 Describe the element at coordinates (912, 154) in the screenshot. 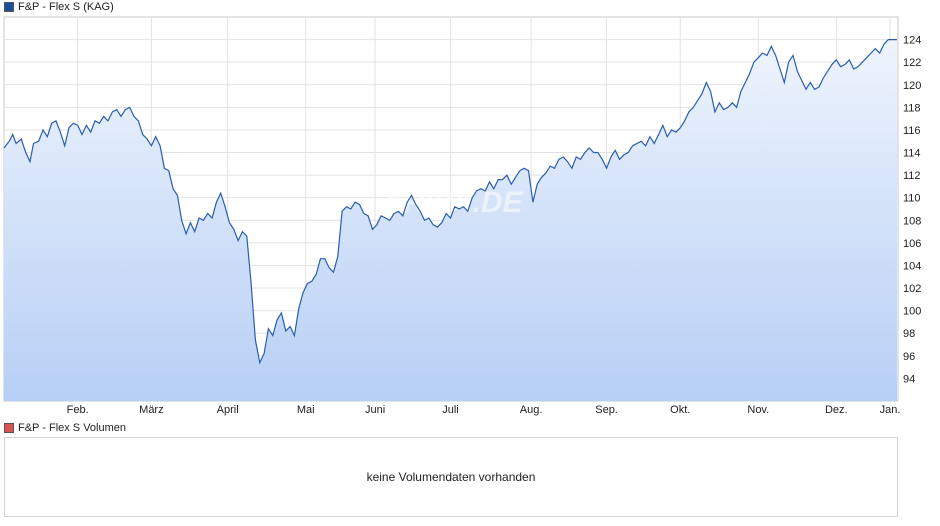

I see `y-tick-label: 114` at that location.